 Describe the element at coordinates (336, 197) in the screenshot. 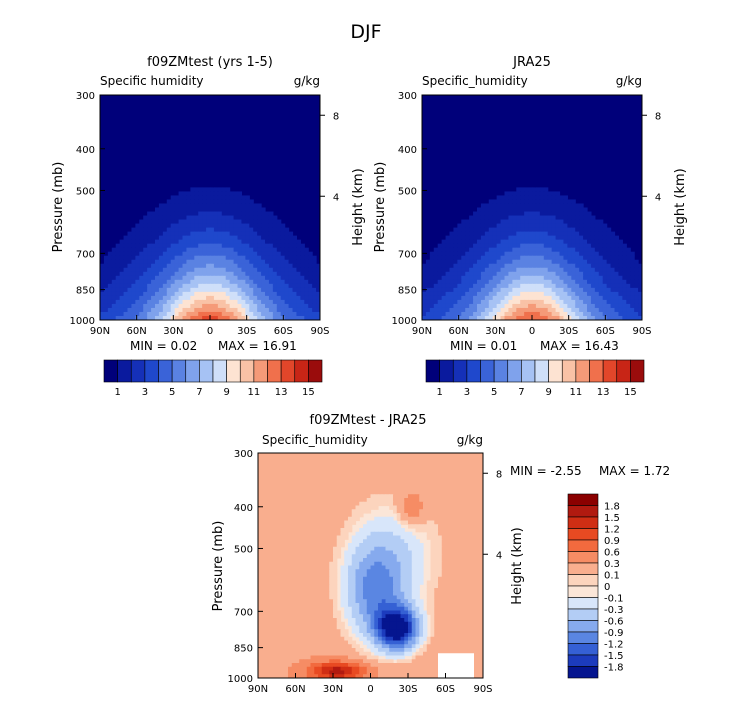

I see `height-tick-label: 4` at that location.